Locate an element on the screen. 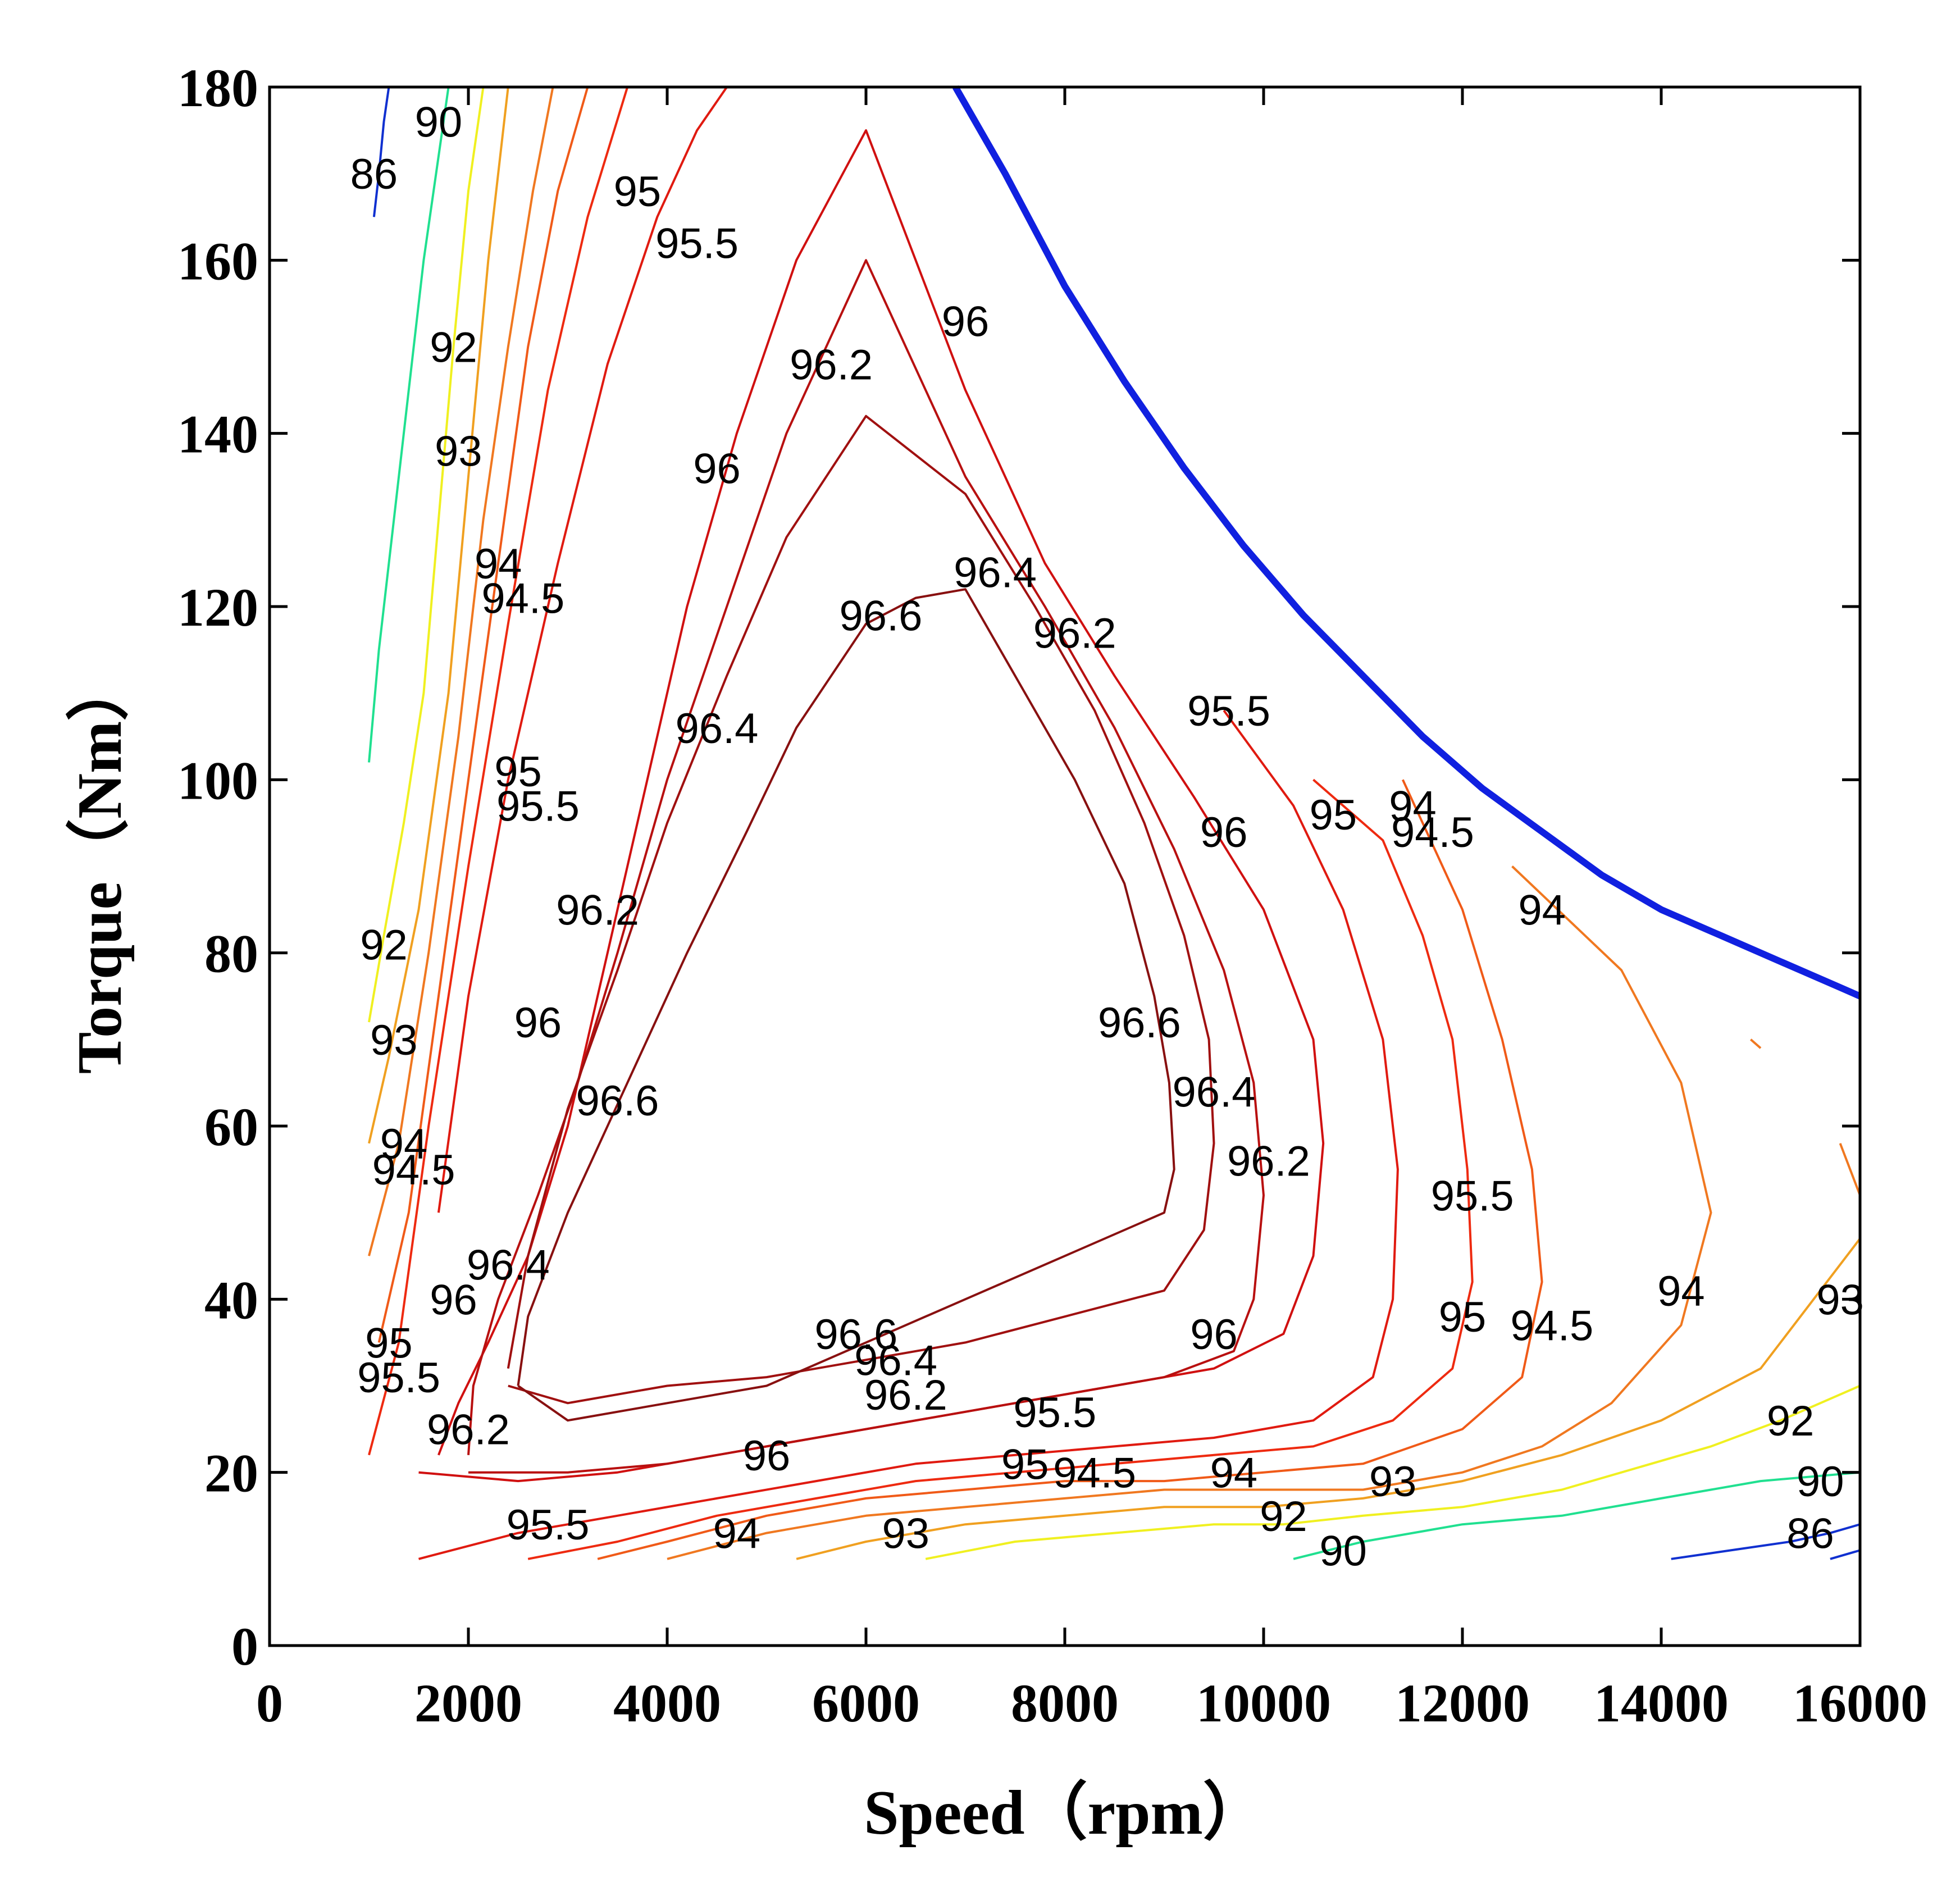  contour-label-20: 94.5 is located at coordinates (1432, 833).